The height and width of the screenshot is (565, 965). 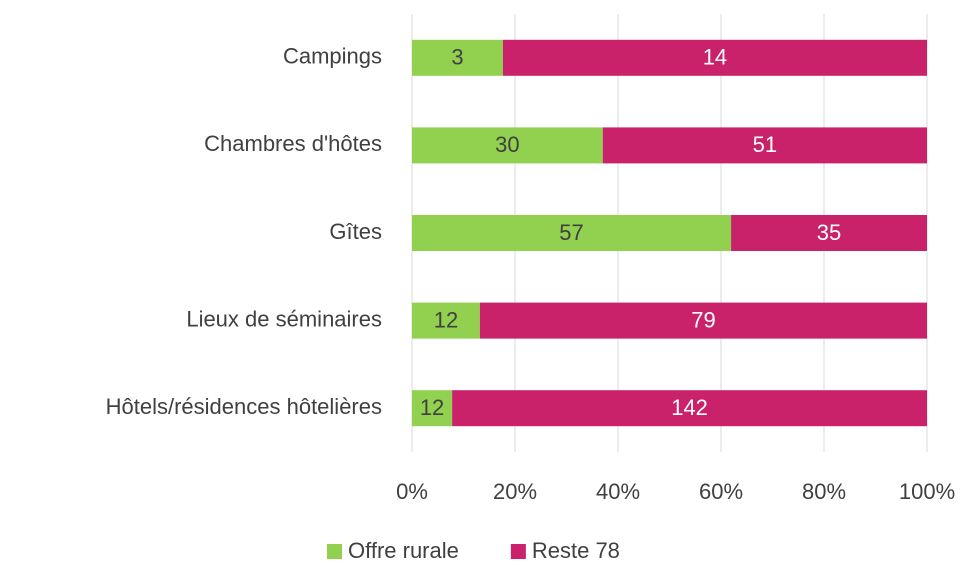 I want to click on data-label: 79, so click(x=703, y=319).